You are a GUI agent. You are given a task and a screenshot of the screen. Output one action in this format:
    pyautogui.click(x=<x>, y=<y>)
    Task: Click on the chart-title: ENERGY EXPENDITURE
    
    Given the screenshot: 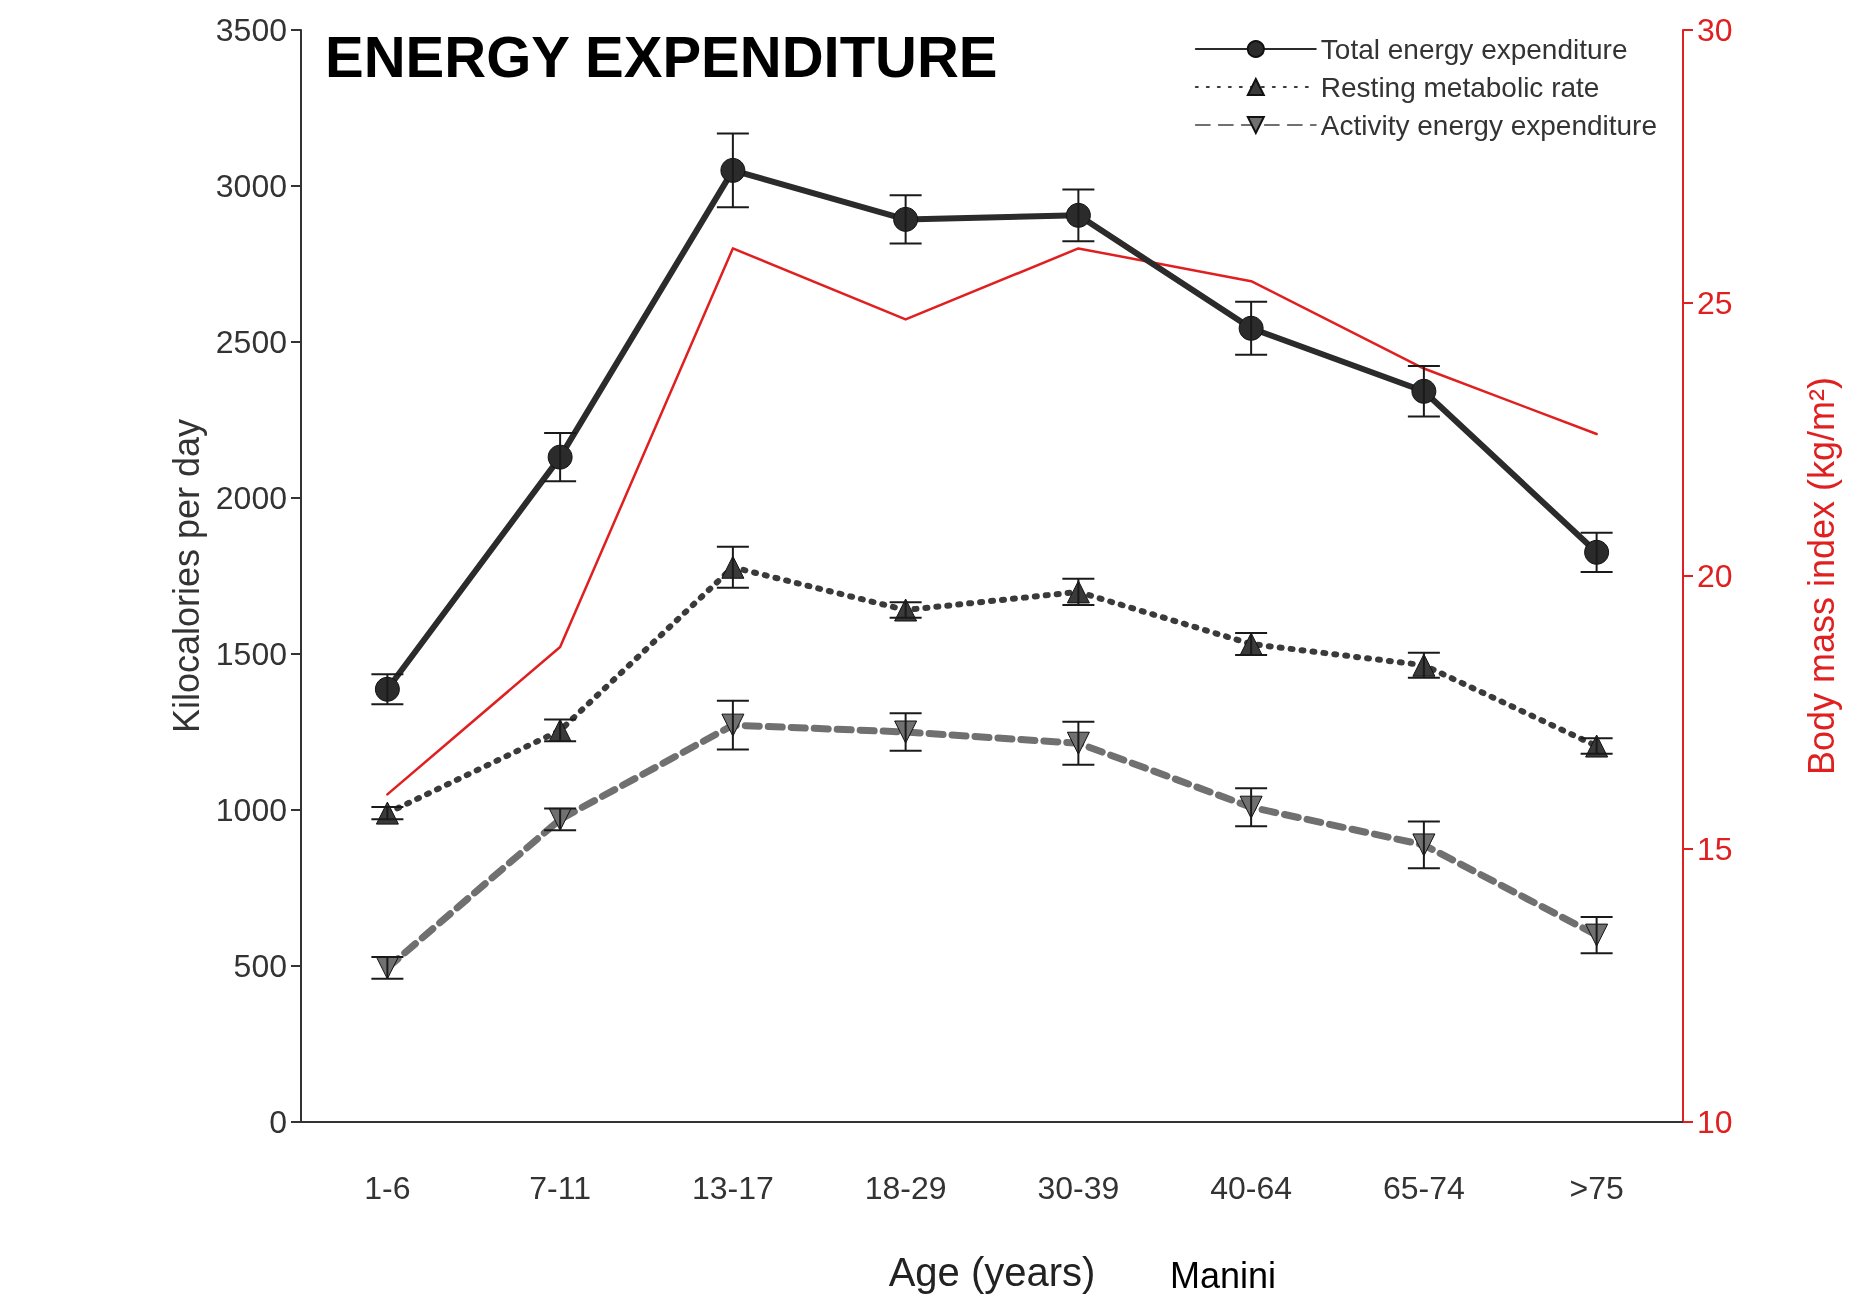 What is the action you would take?
    pyautogui.click(x=661, y=56)
    